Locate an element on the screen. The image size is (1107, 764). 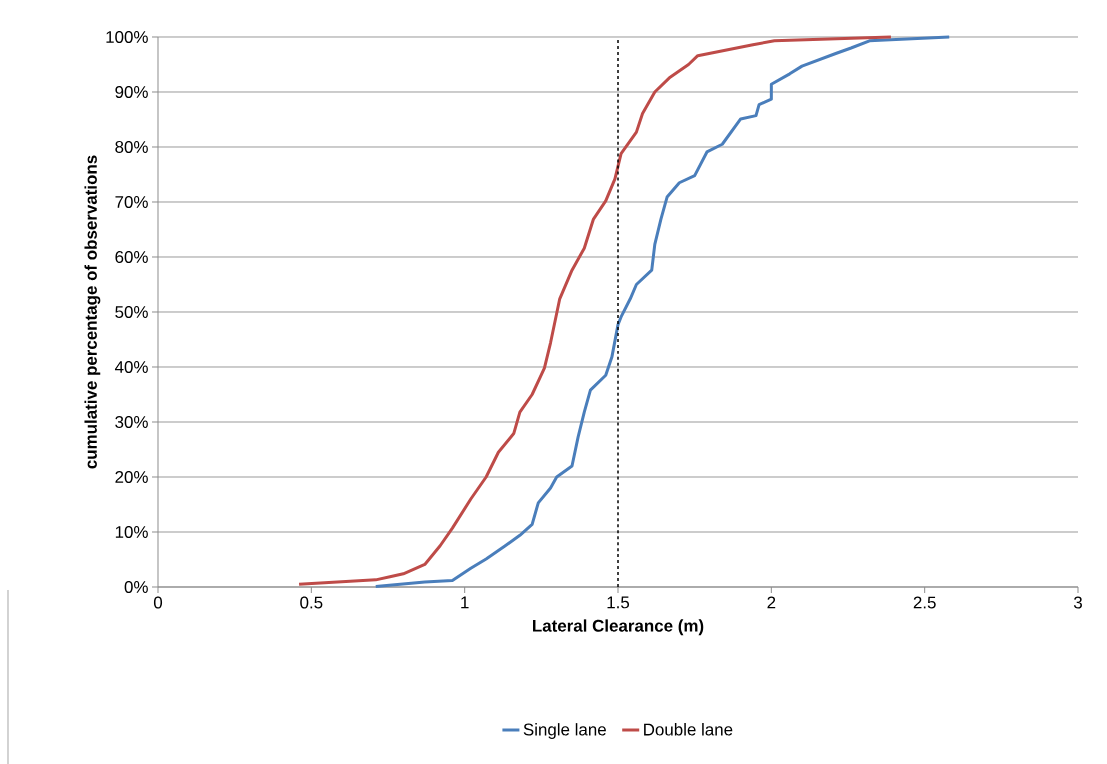
x-tick-label: 1 is located at coordinates (465, 602).